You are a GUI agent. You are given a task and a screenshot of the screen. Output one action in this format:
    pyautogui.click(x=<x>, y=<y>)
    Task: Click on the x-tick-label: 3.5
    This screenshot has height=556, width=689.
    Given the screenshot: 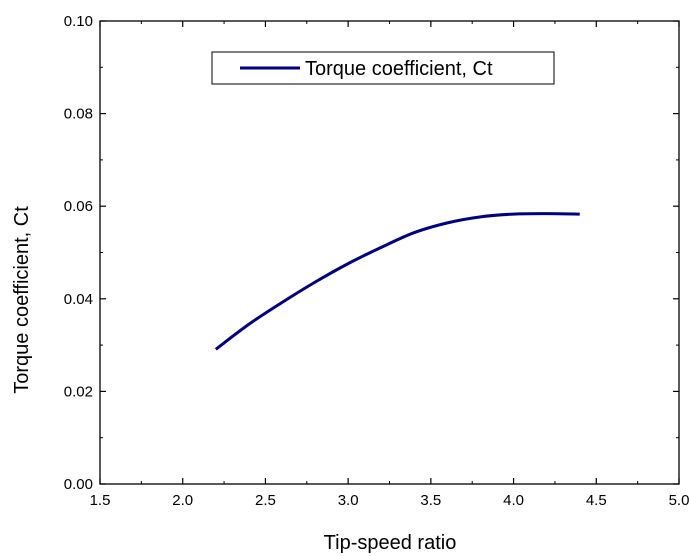 What is the action you would take?
    pyautogui.click(x=430, y=500)
    